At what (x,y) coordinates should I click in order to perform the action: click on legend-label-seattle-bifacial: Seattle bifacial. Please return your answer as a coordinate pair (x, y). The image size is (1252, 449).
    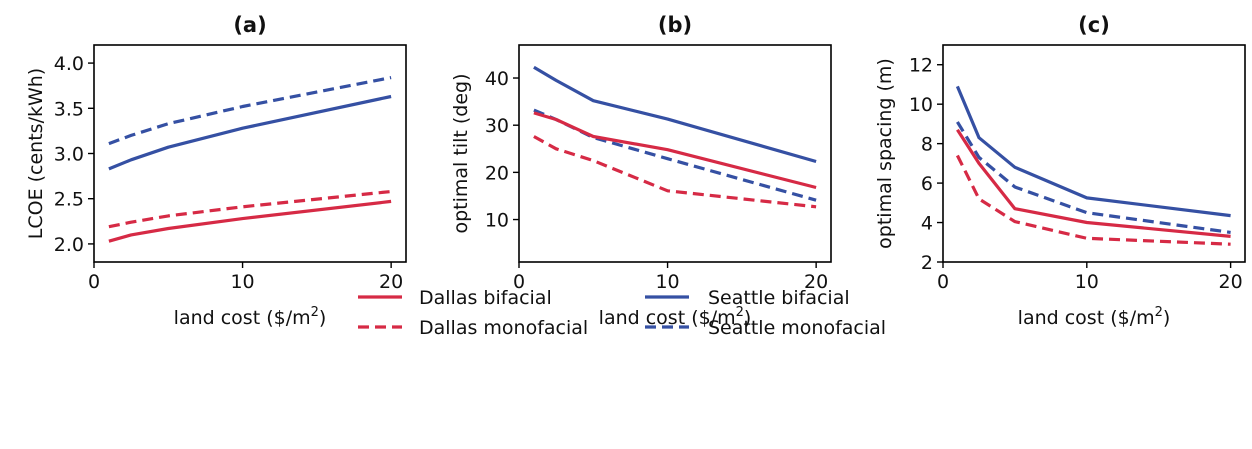
    Looking at the image, I should click on (779, 298).